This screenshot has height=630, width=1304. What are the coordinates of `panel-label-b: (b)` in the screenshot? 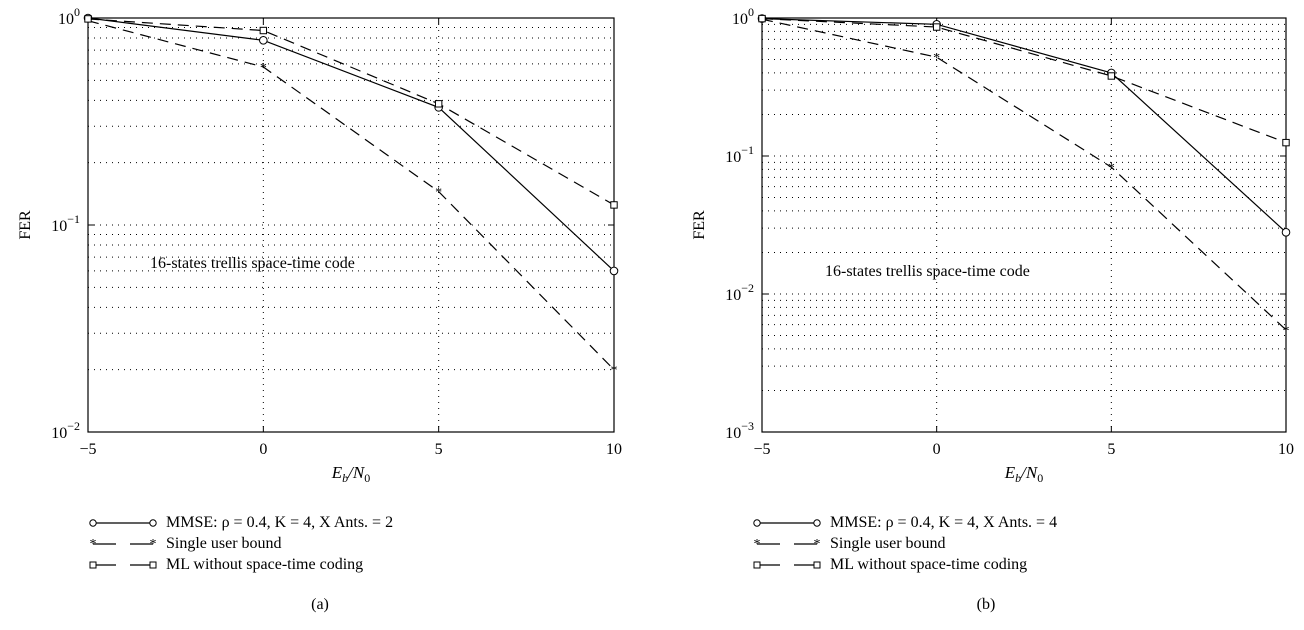 It's located at (986, 604).